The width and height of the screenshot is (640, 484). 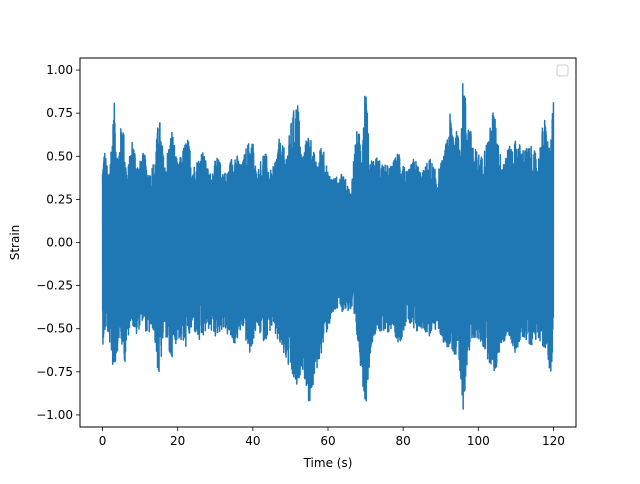 What do you see at coordinates (54, 415) in the screenshot?
I see `y-tick-label: −1.00` at bounding box center [54, 415].